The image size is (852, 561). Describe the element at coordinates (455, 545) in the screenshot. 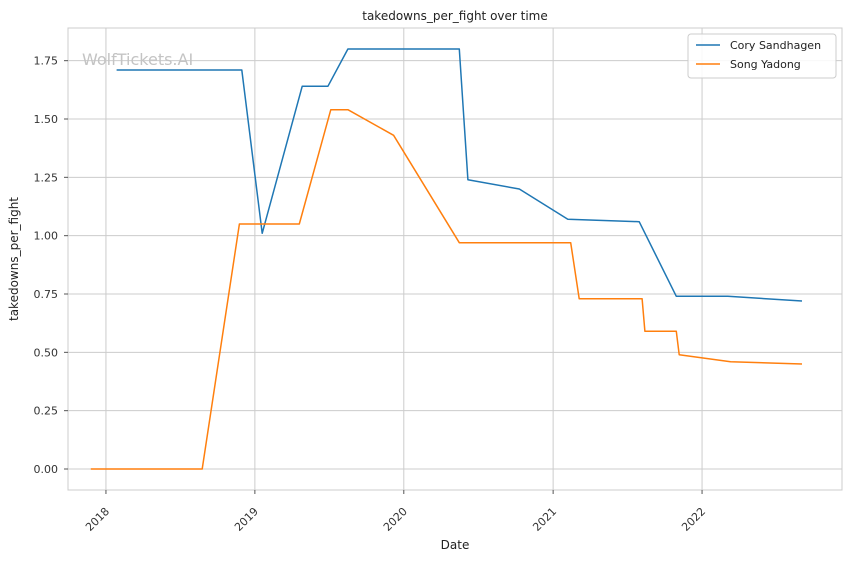

I see `x-axis-title: Date` at that location.